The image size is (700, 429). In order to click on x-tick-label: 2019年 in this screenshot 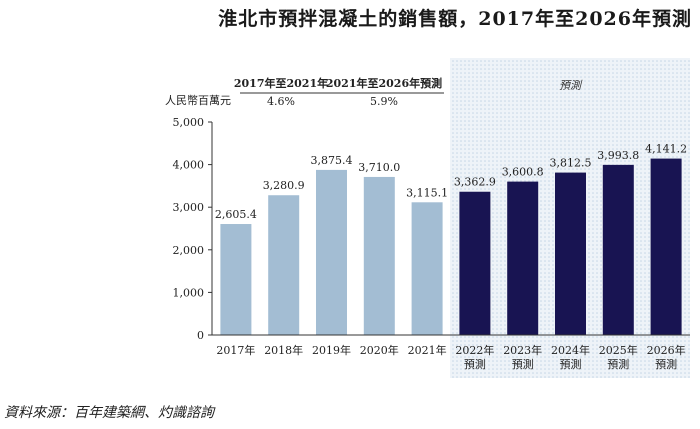, I will do `click(331, 350)`.